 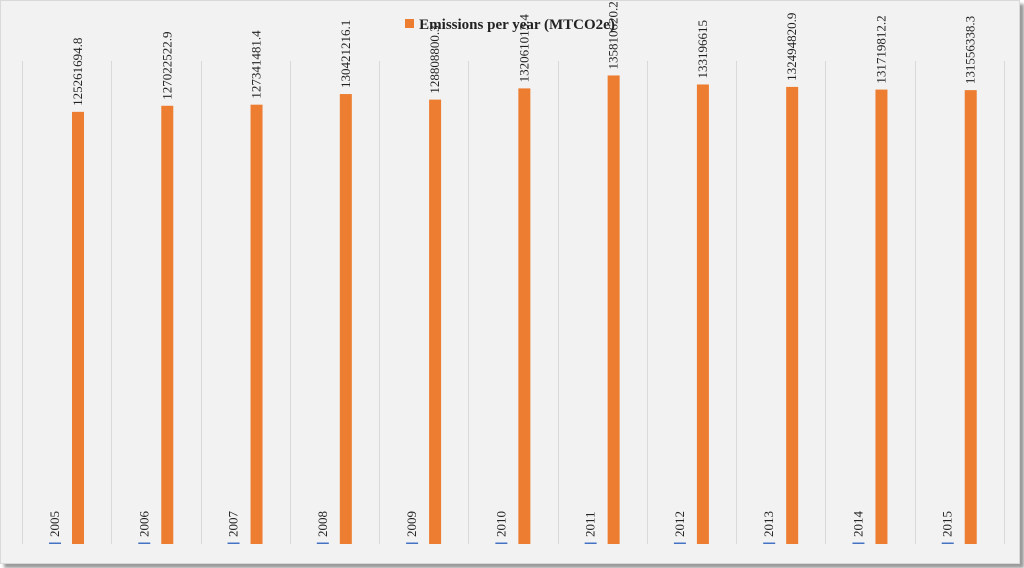 I want to click on data-label-emissions-2012: 133196615, so click(x=702, y=49).